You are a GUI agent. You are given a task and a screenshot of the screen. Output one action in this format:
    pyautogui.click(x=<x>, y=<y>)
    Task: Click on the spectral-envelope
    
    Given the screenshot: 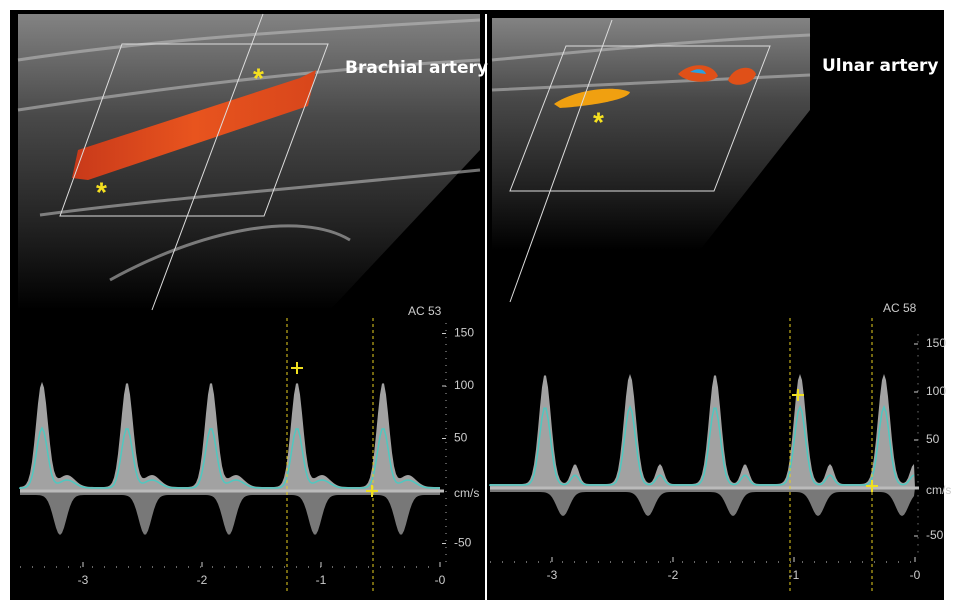 What is the action you would take?
    pyautogui.click(x=230, y=436)
    